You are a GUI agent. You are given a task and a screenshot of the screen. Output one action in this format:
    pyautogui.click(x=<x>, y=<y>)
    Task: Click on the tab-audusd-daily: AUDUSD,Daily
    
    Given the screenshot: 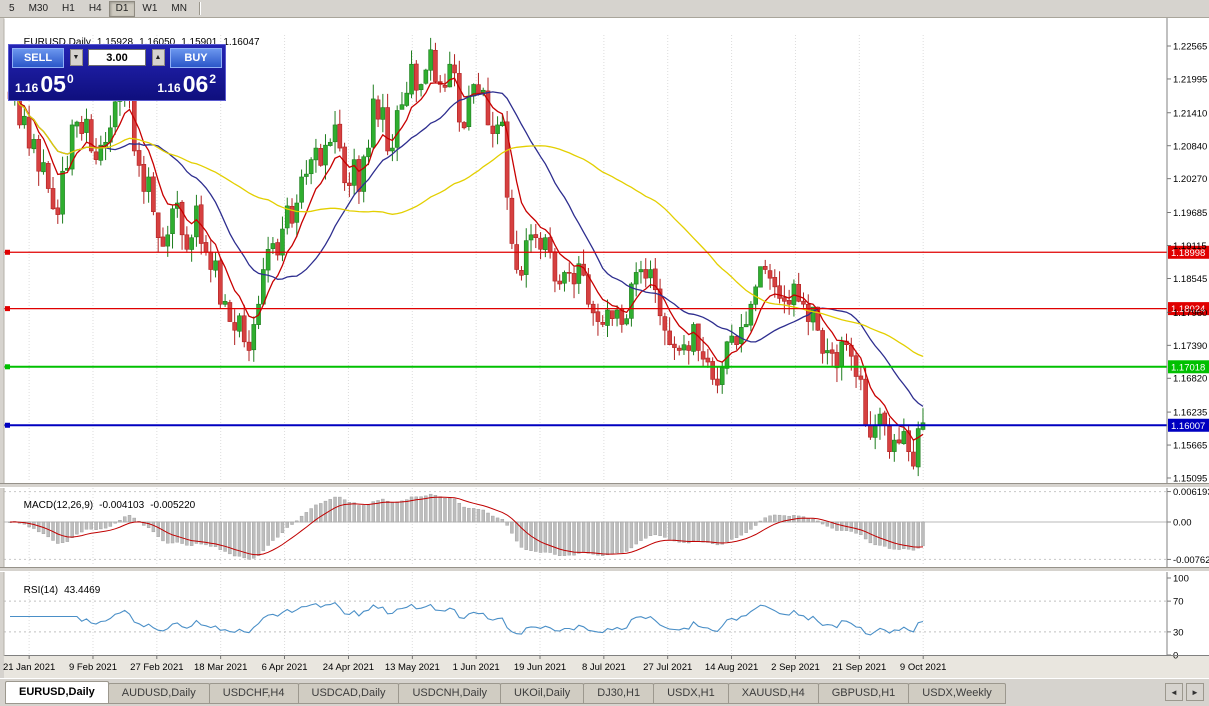 What is the action you would take?
    pyautogui.click(x=158, y=693)
    